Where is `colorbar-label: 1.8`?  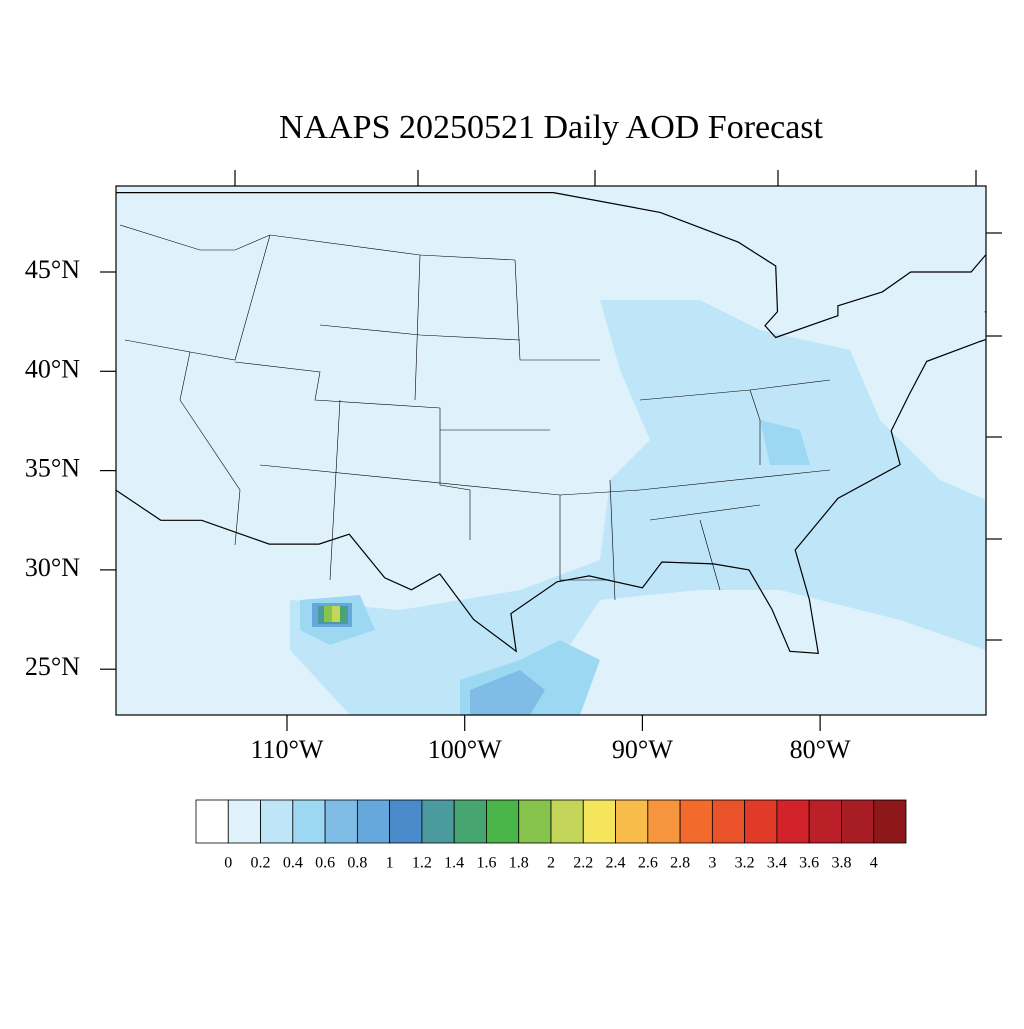 colorbar-label: 1.8 is located at coordinates (519, 863).